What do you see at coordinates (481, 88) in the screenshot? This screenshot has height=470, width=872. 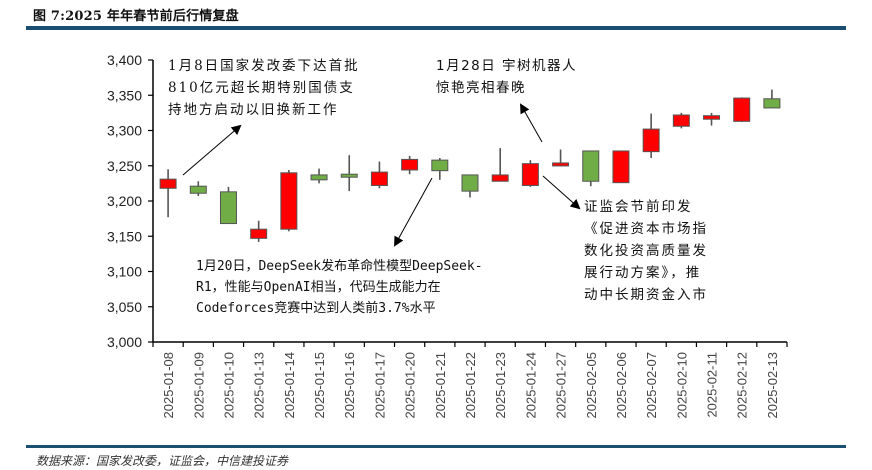 I see `annotation-line: 惊艳亮相春晚` at bounding box center [481, 88].